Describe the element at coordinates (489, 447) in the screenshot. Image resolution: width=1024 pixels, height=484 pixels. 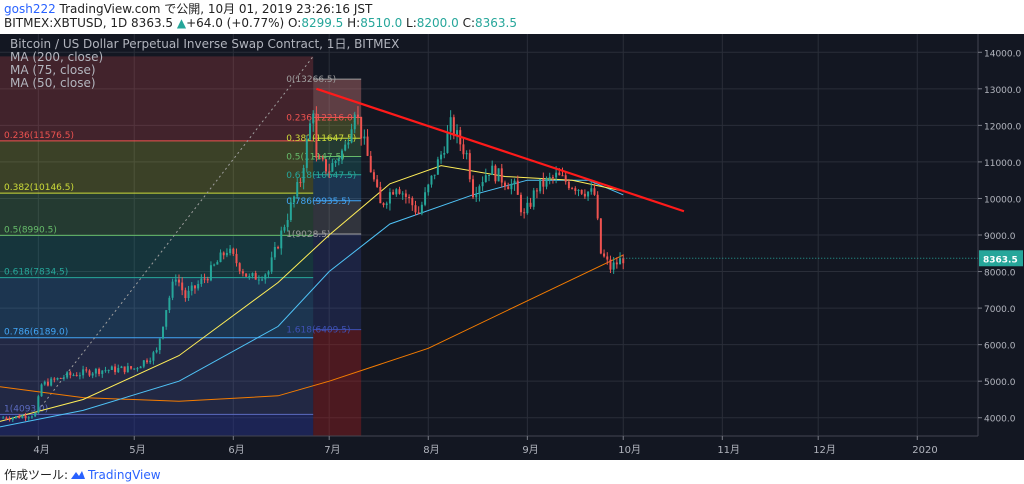
I see `time-axis: 4月 5月 6月 7月 8月 9月 10月 11月 12月 2020` at that location.